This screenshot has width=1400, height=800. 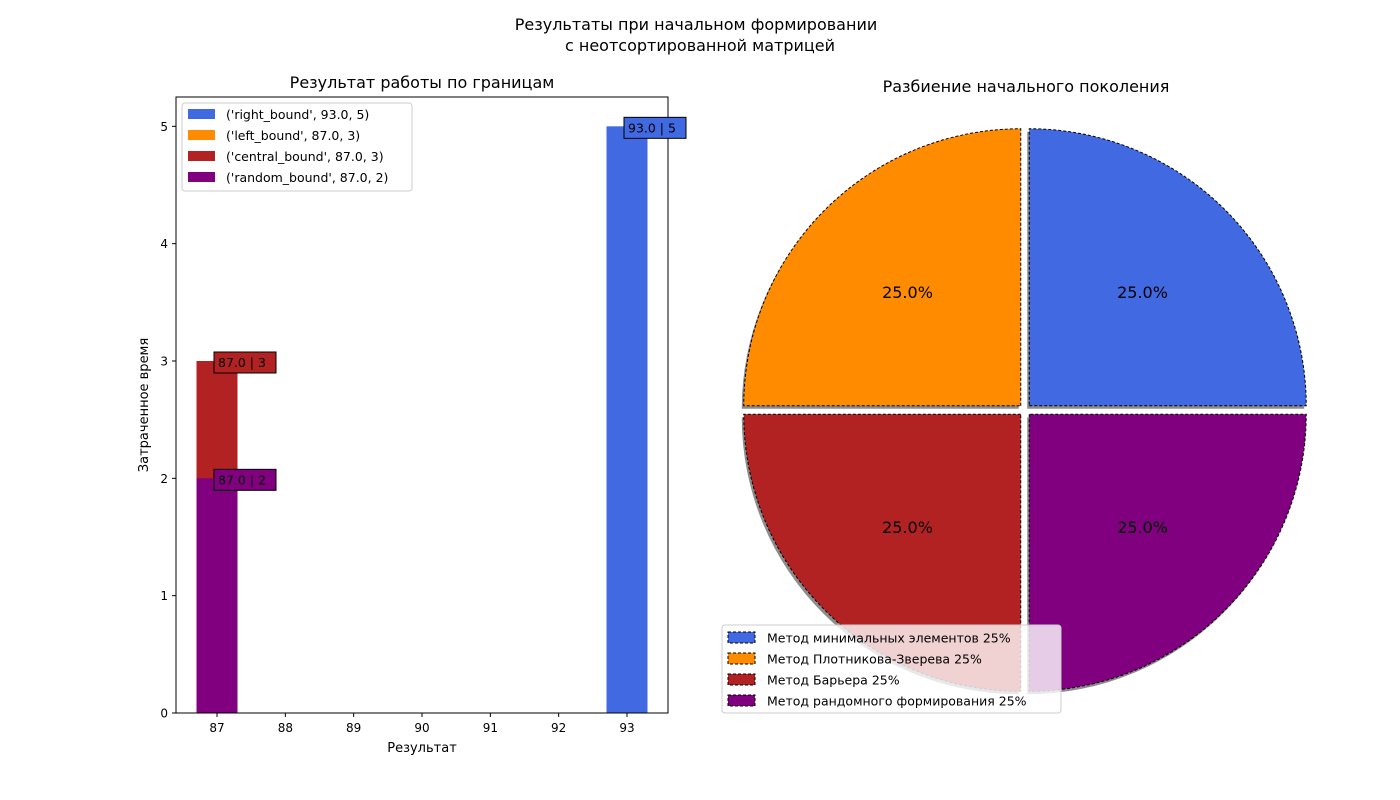 What do you see at coordinates (353, 728) in the screenshot?
I see `x-tick-label: 89` at bounding box center [353, 728].